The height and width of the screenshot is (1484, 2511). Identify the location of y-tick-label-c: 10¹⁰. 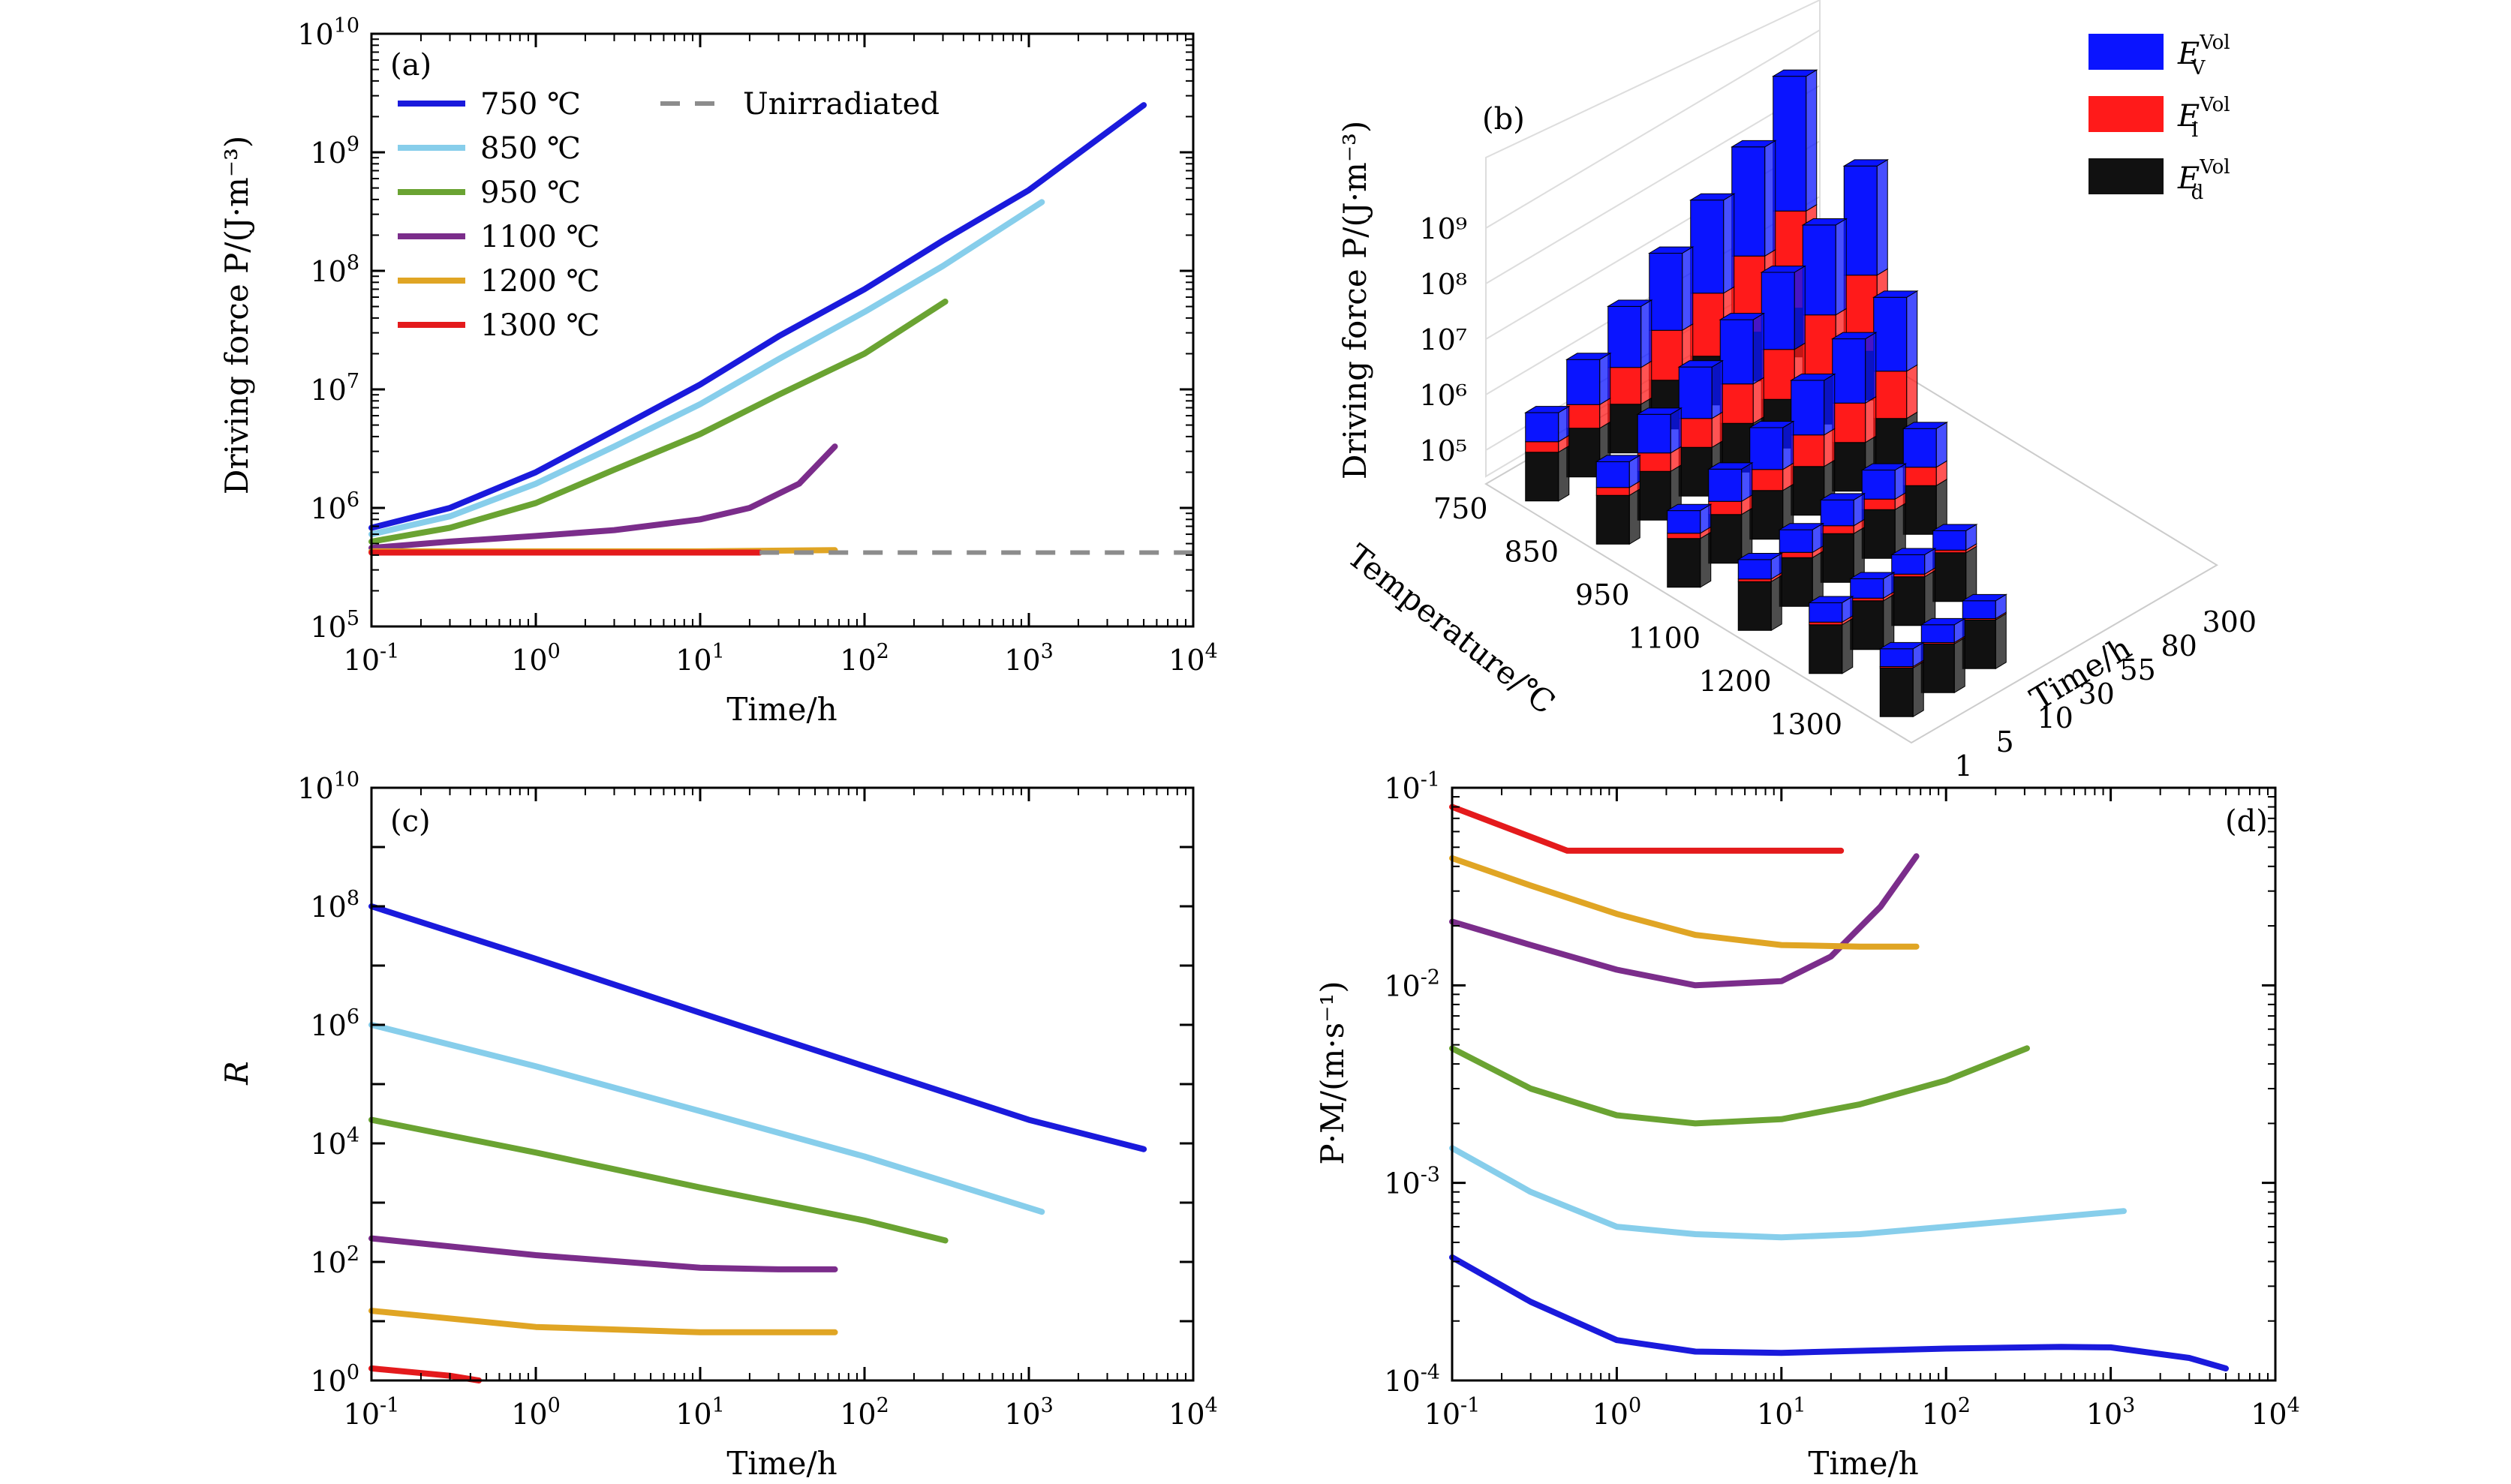
(328, 786).